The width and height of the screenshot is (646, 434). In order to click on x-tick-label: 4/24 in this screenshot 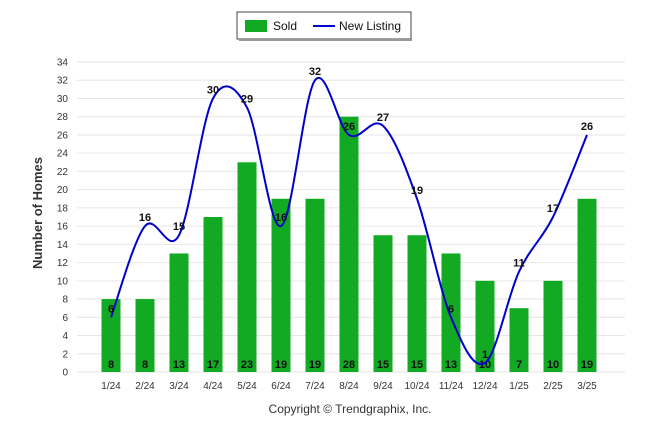, I will do `click(213, 386)`.